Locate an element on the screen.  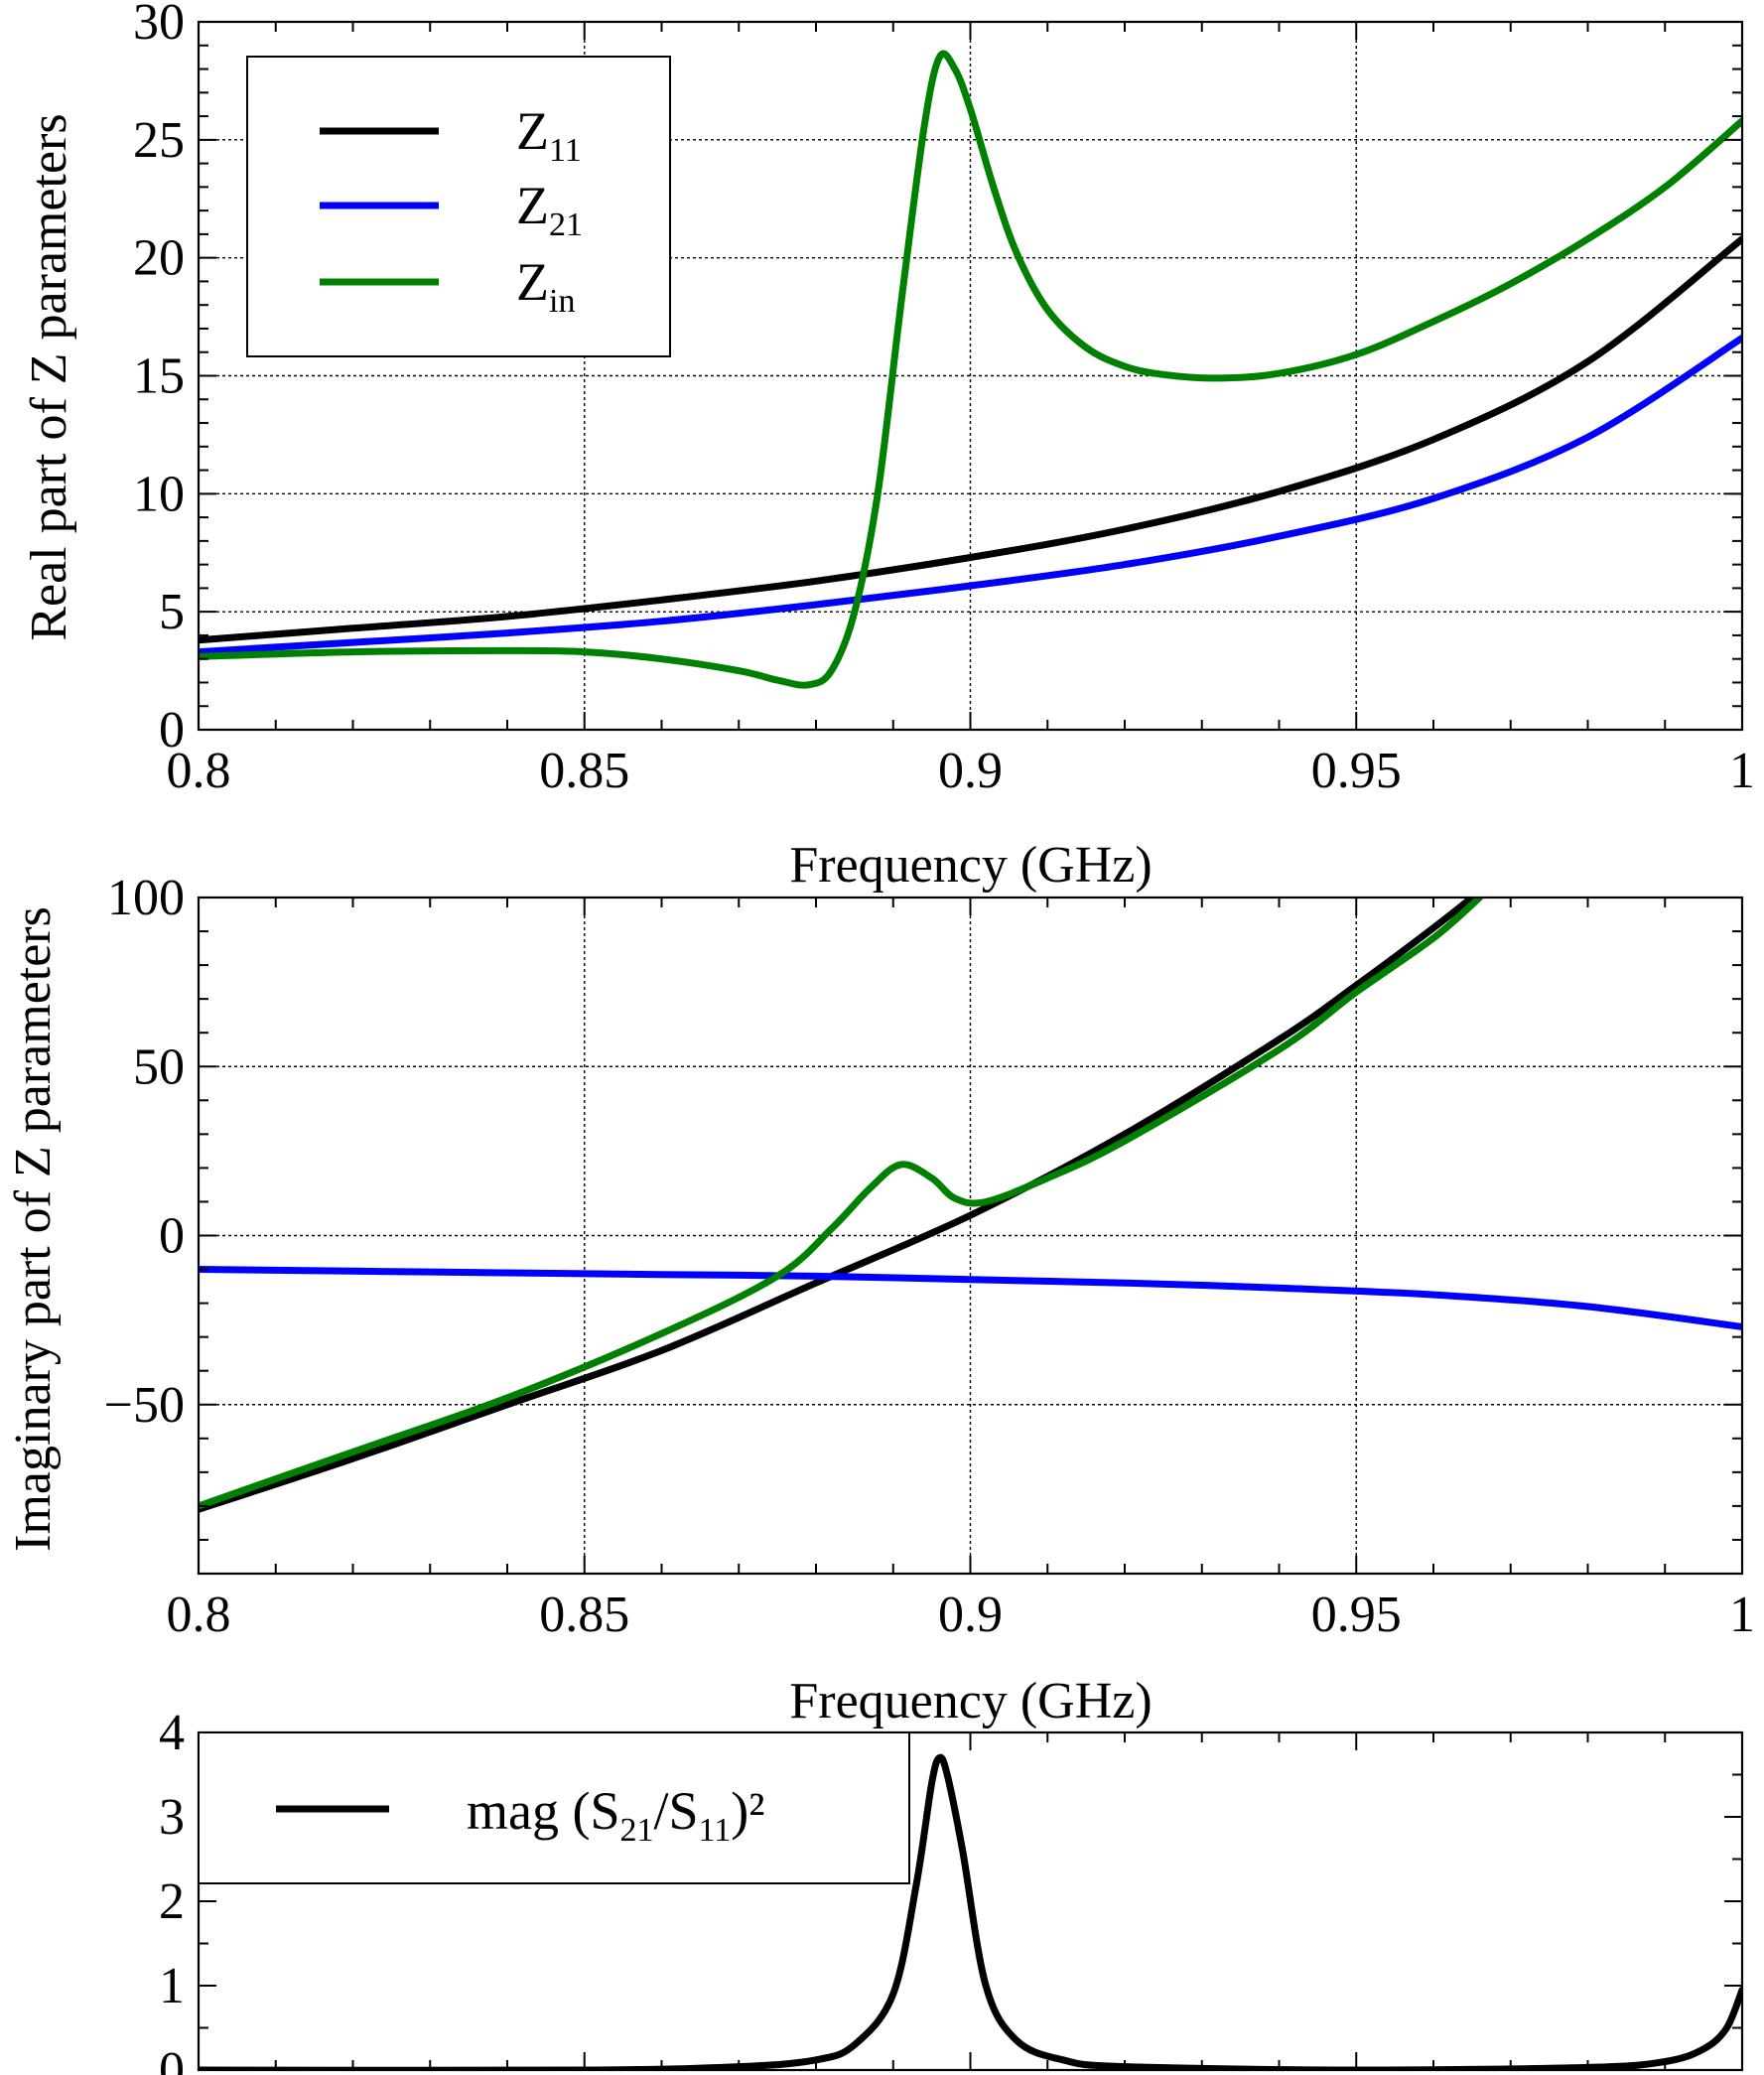
imaginary-part-x-tick-label: 0.85 is located at coordinates (584, 1615).